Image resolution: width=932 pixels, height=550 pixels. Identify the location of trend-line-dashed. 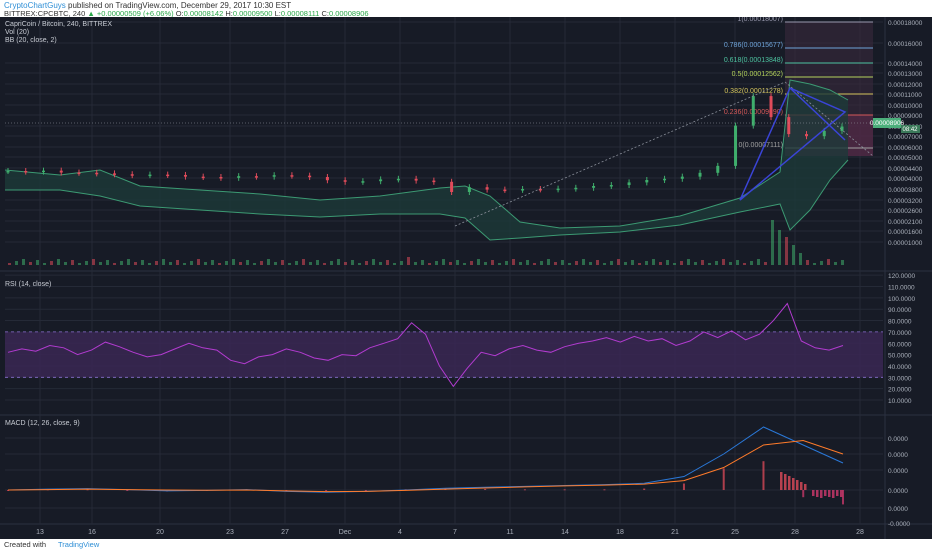
(620, 154).